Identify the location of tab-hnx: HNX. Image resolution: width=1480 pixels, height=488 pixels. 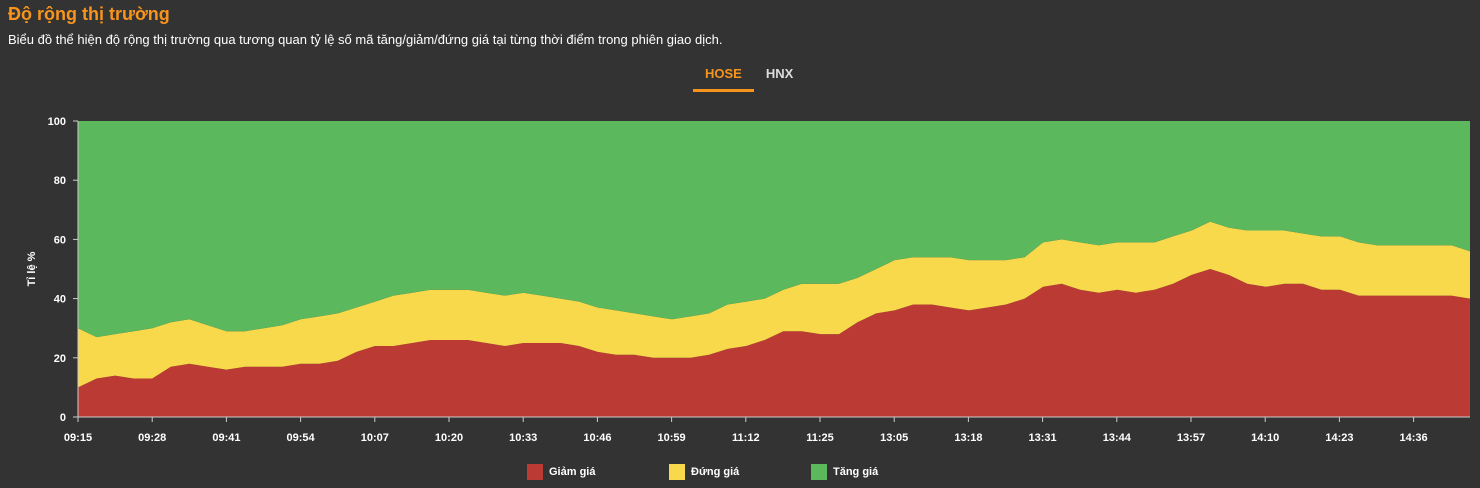
(779, 73).